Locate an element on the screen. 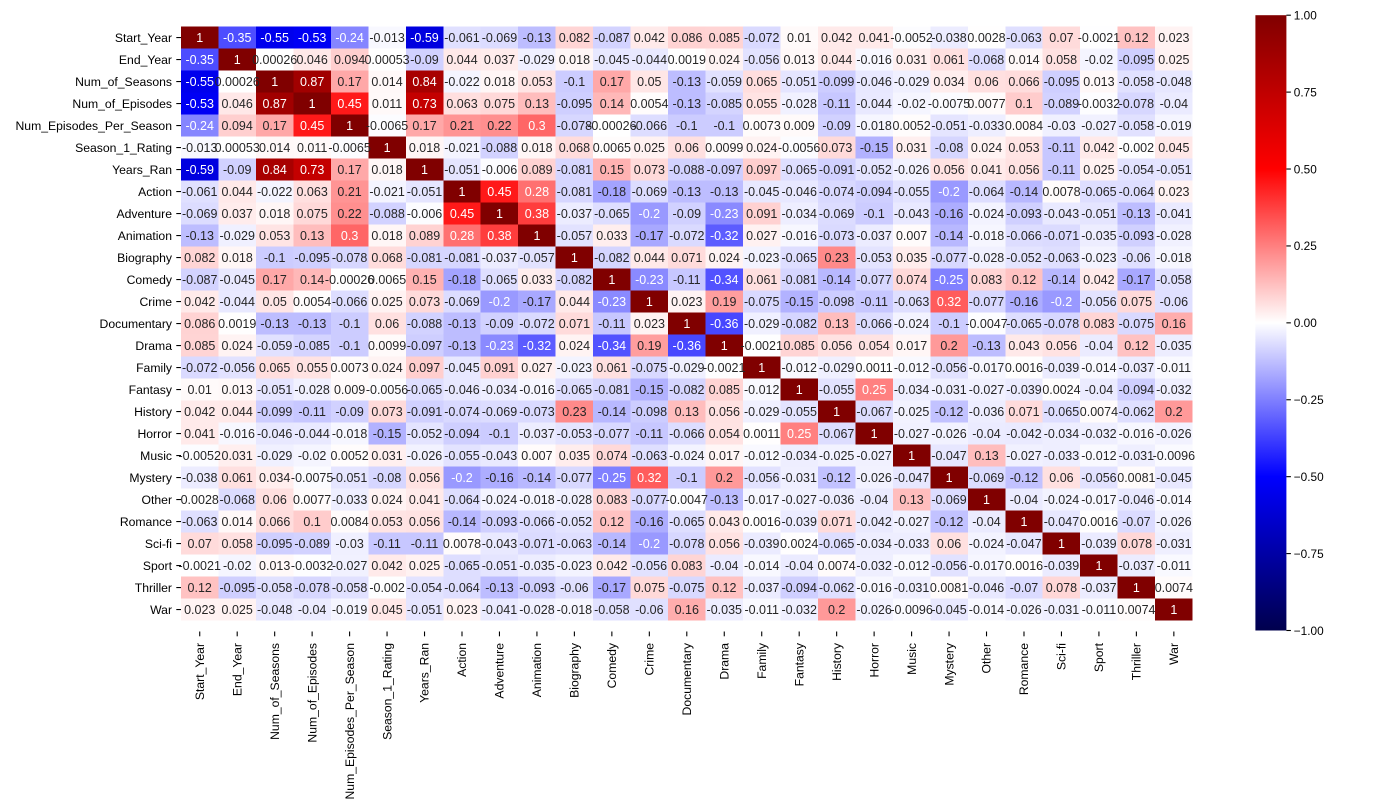 The height and width of the screenshot is (812, 1392). svg-text: 0.042 is located at coordinates (1098, 280).